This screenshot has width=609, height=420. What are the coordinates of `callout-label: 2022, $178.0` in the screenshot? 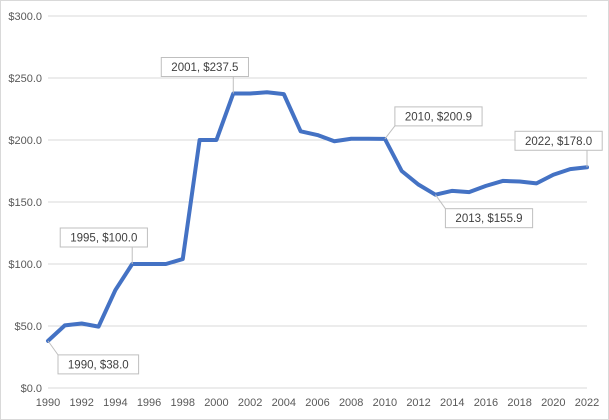 It's located at (558, 142).